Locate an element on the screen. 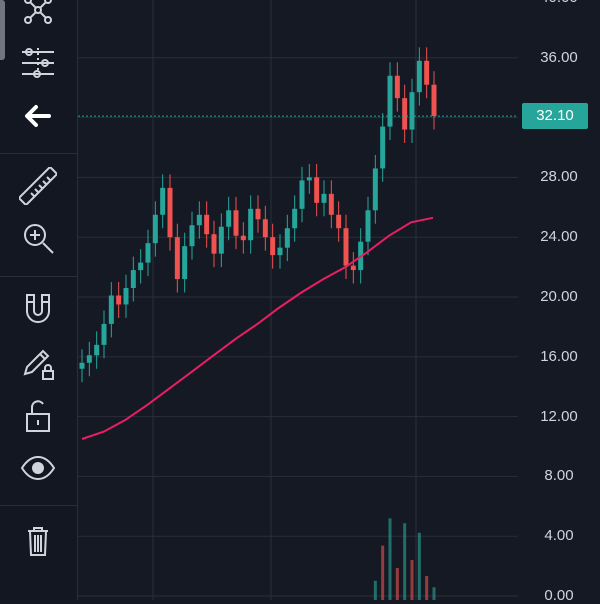 The image size is (600, 604). drawing-toolbar is located at coordinates (39, 300).